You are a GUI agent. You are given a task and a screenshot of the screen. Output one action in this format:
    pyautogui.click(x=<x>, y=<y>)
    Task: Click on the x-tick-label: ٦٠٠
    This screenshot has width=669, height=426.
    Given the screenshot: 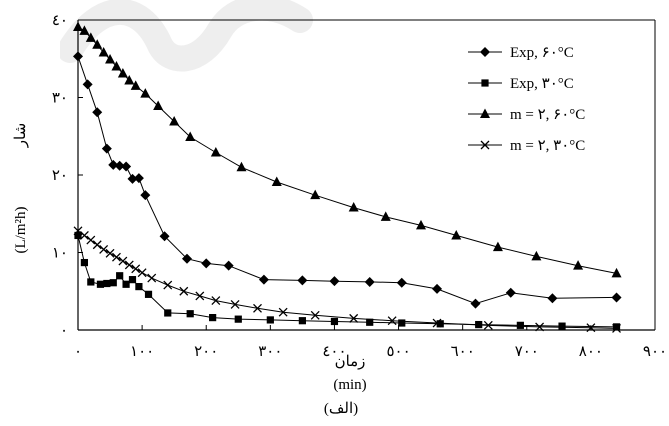 What is the action you would take?
    pyautogui.click(x=463, y=352)
    